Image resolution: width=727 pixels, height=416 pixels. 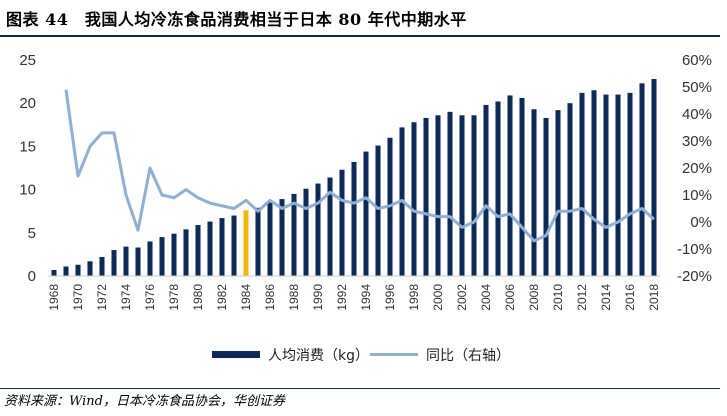 I want to click on bar-1978, so click(x=174, y=254).